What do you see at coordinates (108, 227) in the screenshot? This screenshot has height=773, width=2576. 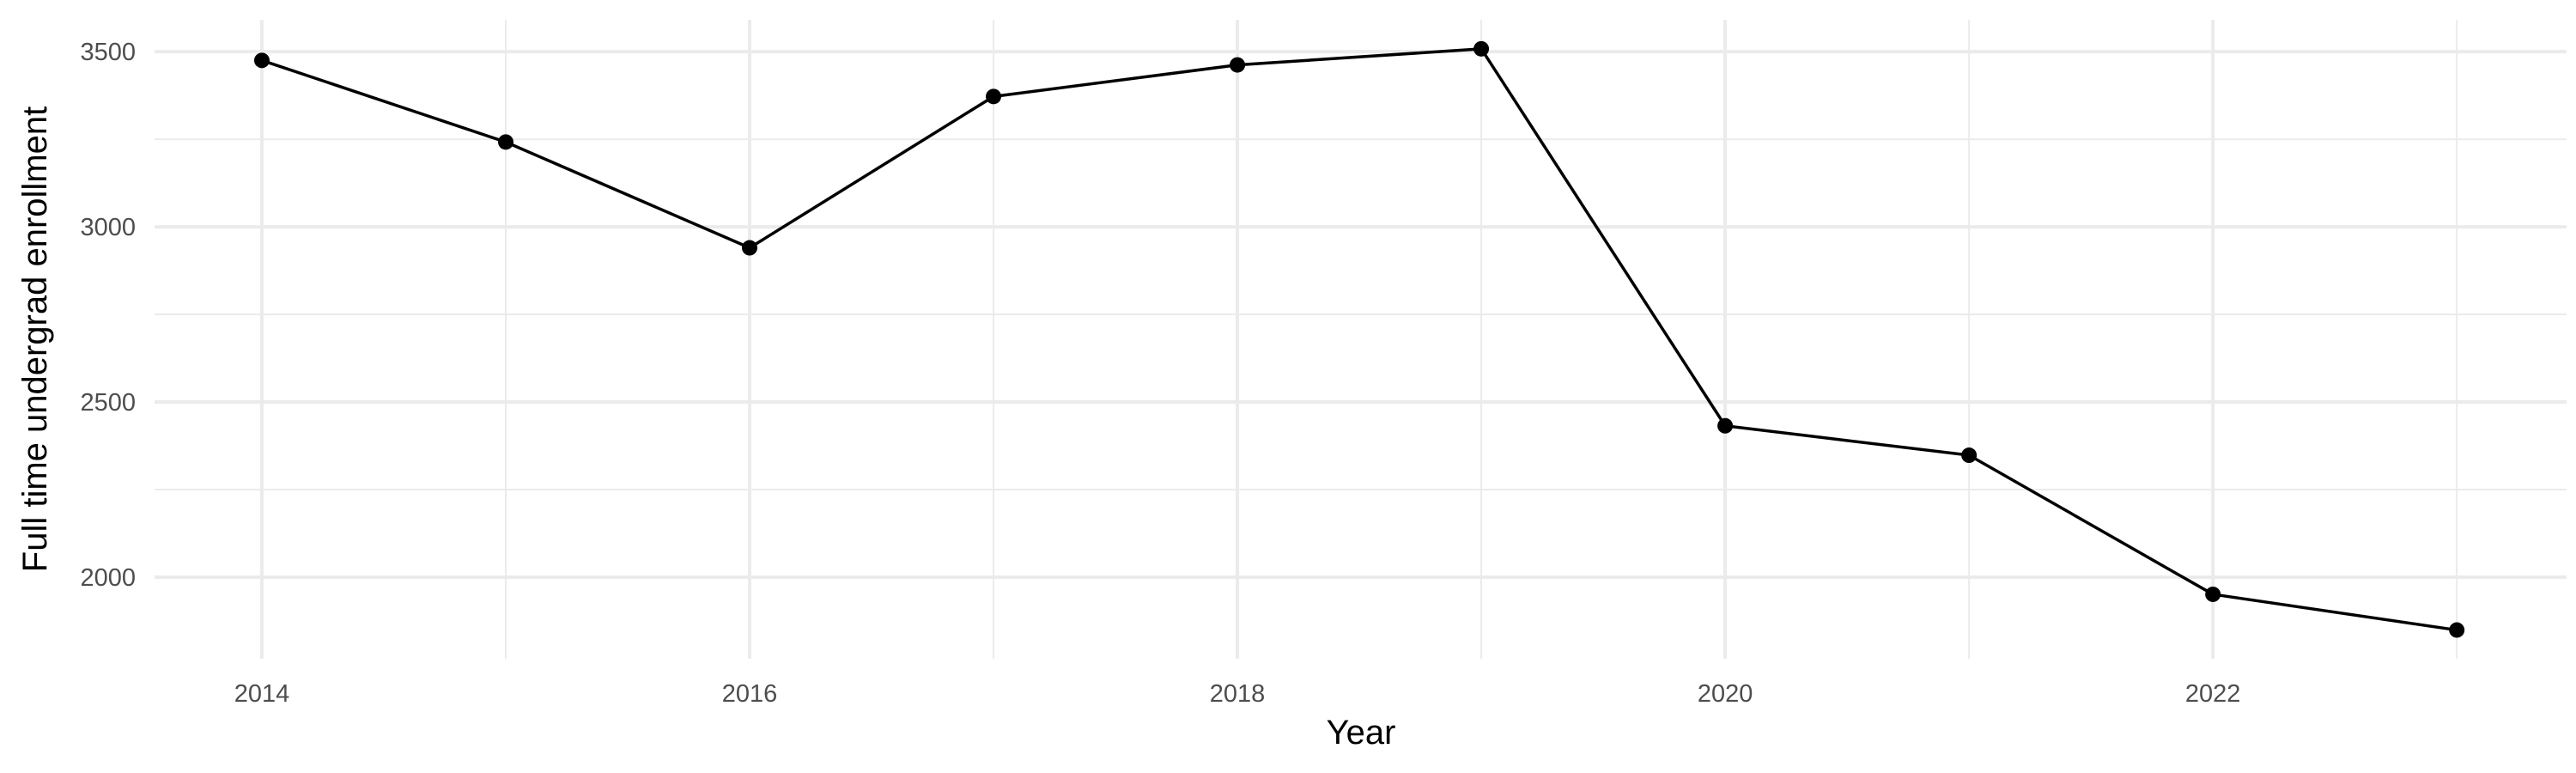 I see `y-tick-label: 3000` at bounding box center [108, 227].